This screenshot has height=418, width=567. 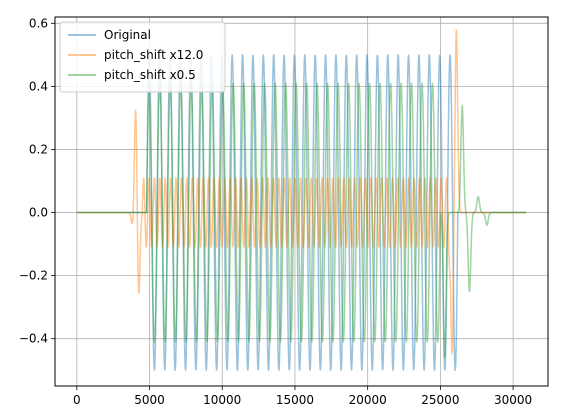 I want to click on x-axis: 0 5000 10000 15000 20000 25000 30000, so click(x=302, y=396).